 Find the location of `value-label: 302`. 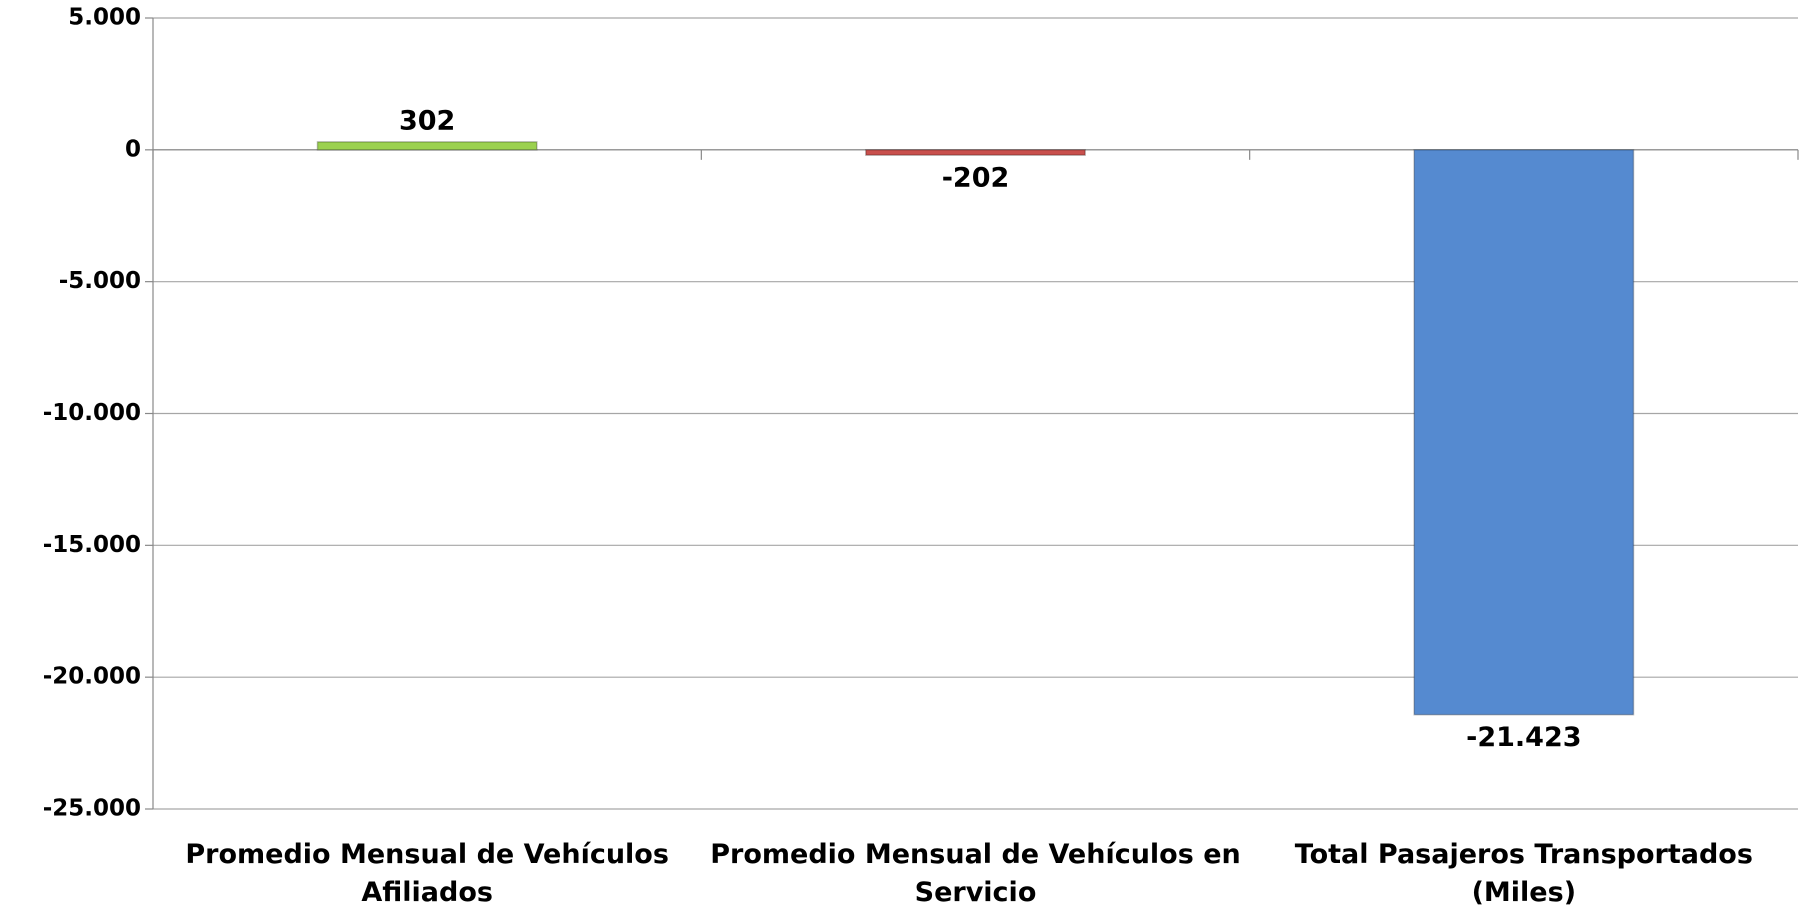

value-label: 302 is located at coordinates (427, 120).